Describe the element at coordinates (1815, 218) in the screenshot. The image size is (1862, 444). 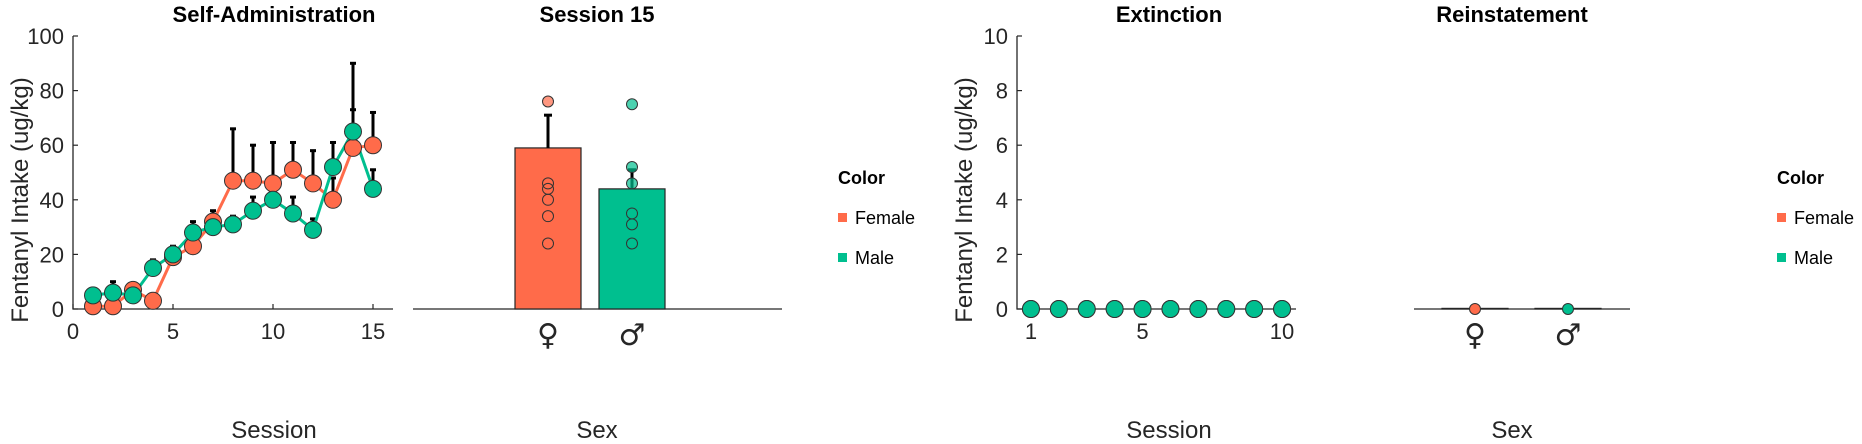
I see `legend-right: Color Female Male` at that location.